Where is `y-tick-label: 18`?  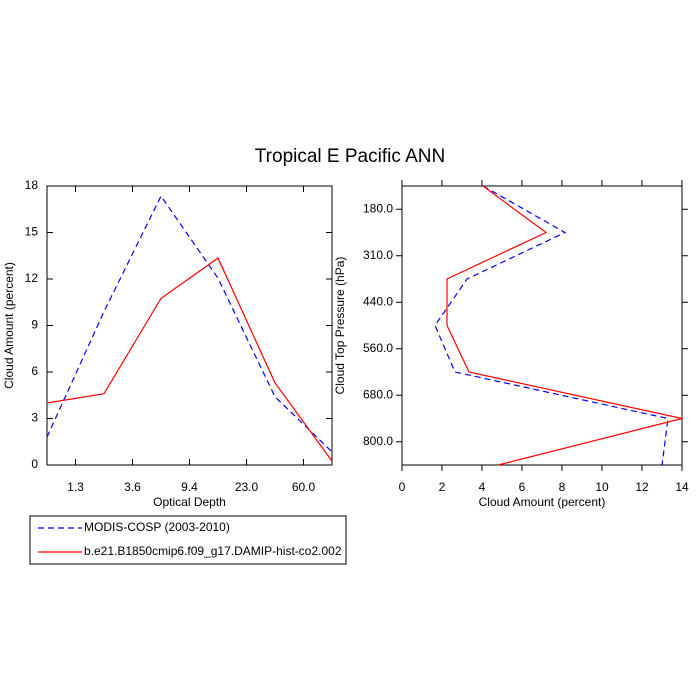
y-tick-label: 18 is located at coordinates (32, 185).